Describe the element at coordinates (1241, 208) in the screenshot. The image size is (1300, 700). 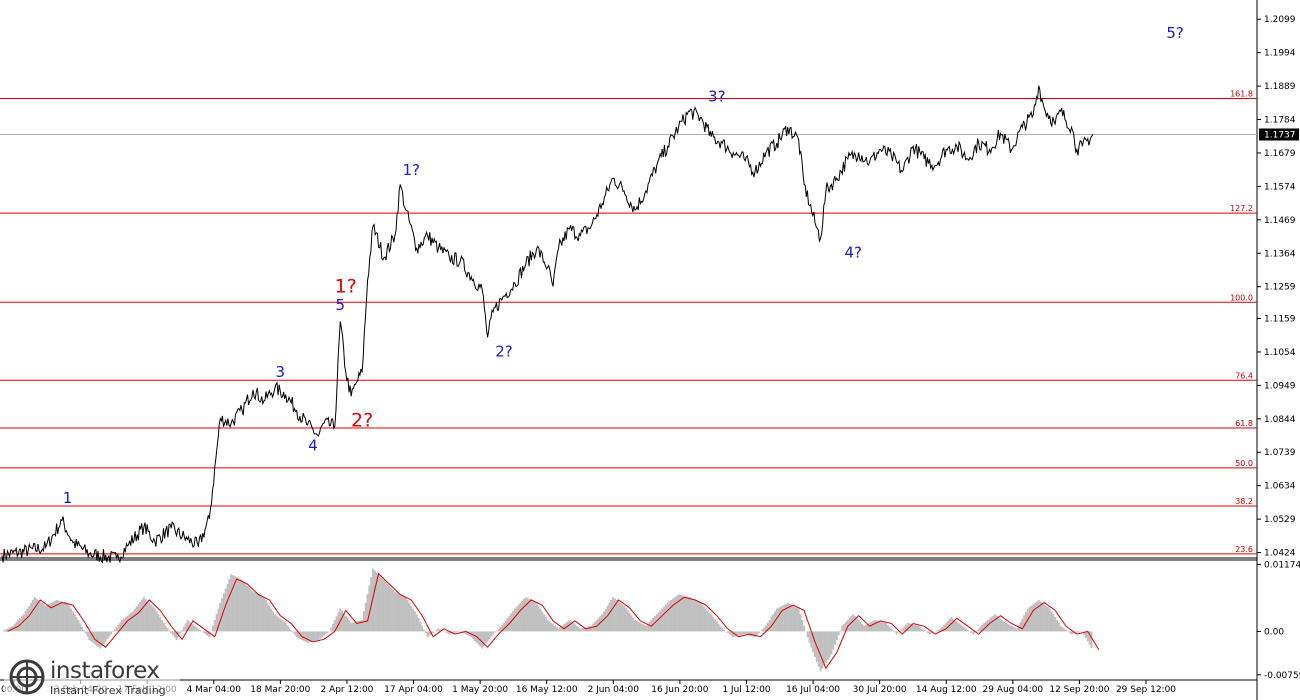
I see `fib-level-label: 127.2` at that location.